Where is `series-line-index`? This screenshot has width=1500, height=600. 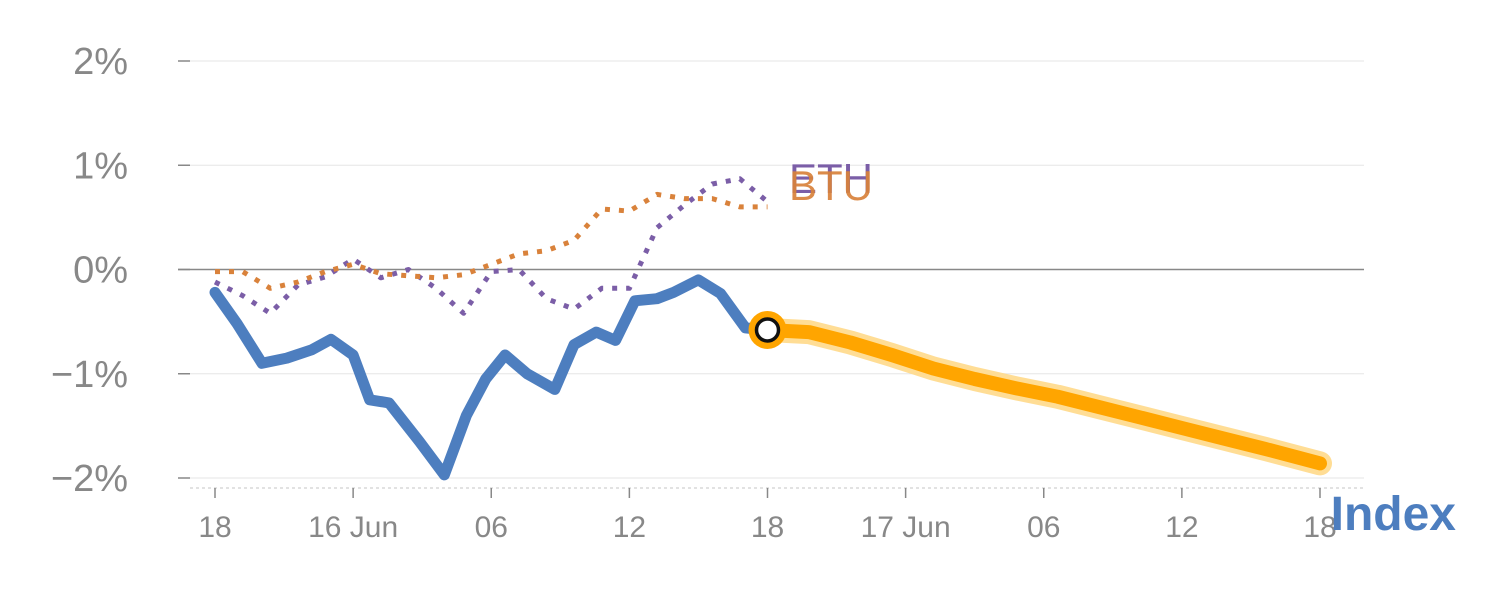 series-line-index is located at coordinates (491, 377).